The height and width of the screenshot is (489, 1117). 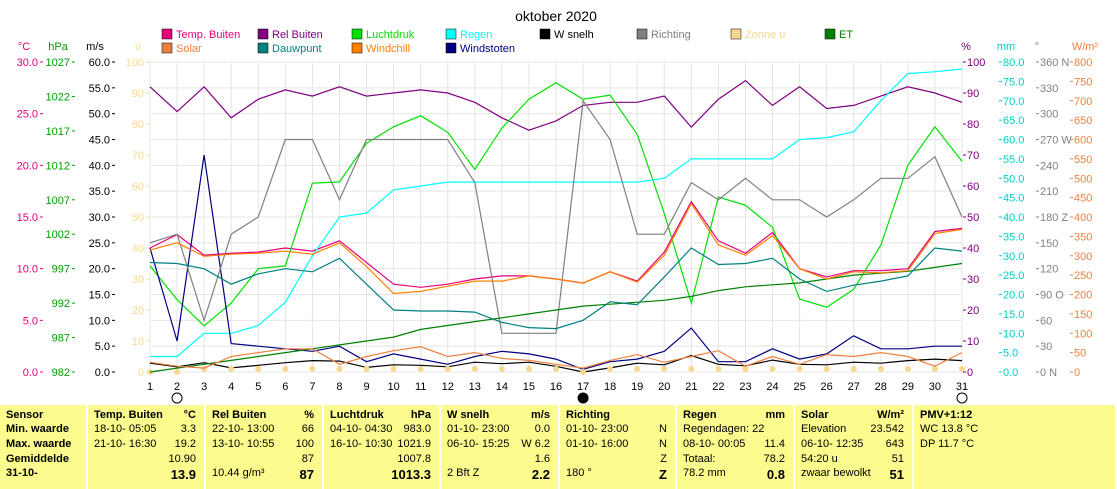 I want to click on tick-label-ms: 0.0, so click(x=102, y=373).